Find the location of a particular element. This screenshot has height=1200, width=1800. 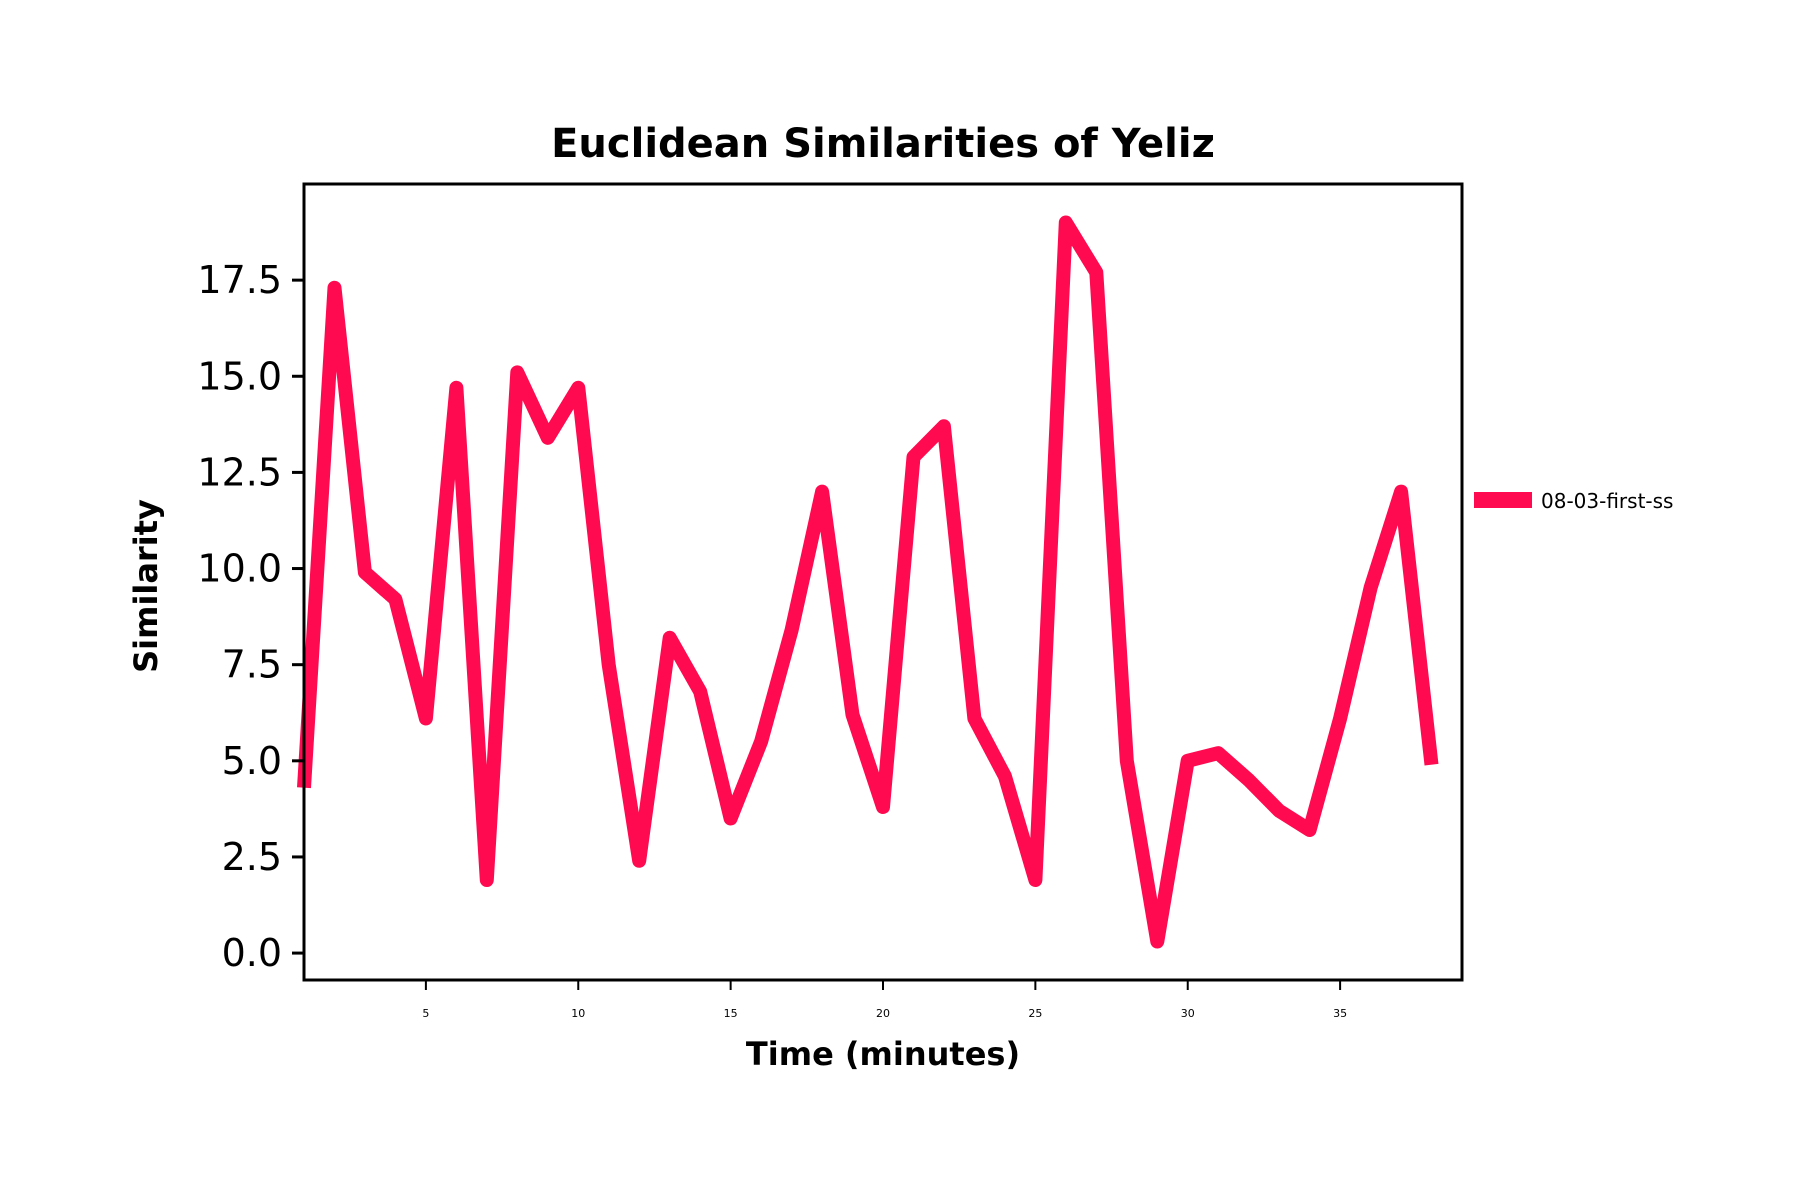

x-tick-label: 20 is located at coordinates (883, 1013).